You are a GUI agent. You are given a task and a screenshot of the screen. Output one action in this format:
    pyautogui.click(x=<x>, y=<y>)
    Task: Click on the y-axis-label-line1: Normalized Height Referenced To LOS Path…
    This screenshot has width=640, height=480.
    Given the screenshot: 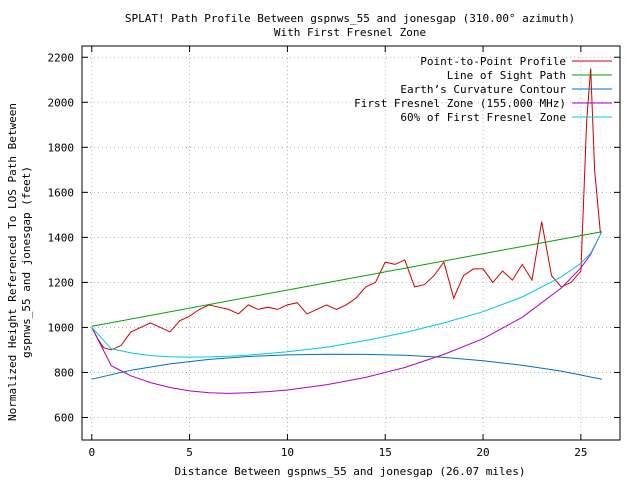 What is the action you would take?
    pyautogui.click(x=12, y=262)
    